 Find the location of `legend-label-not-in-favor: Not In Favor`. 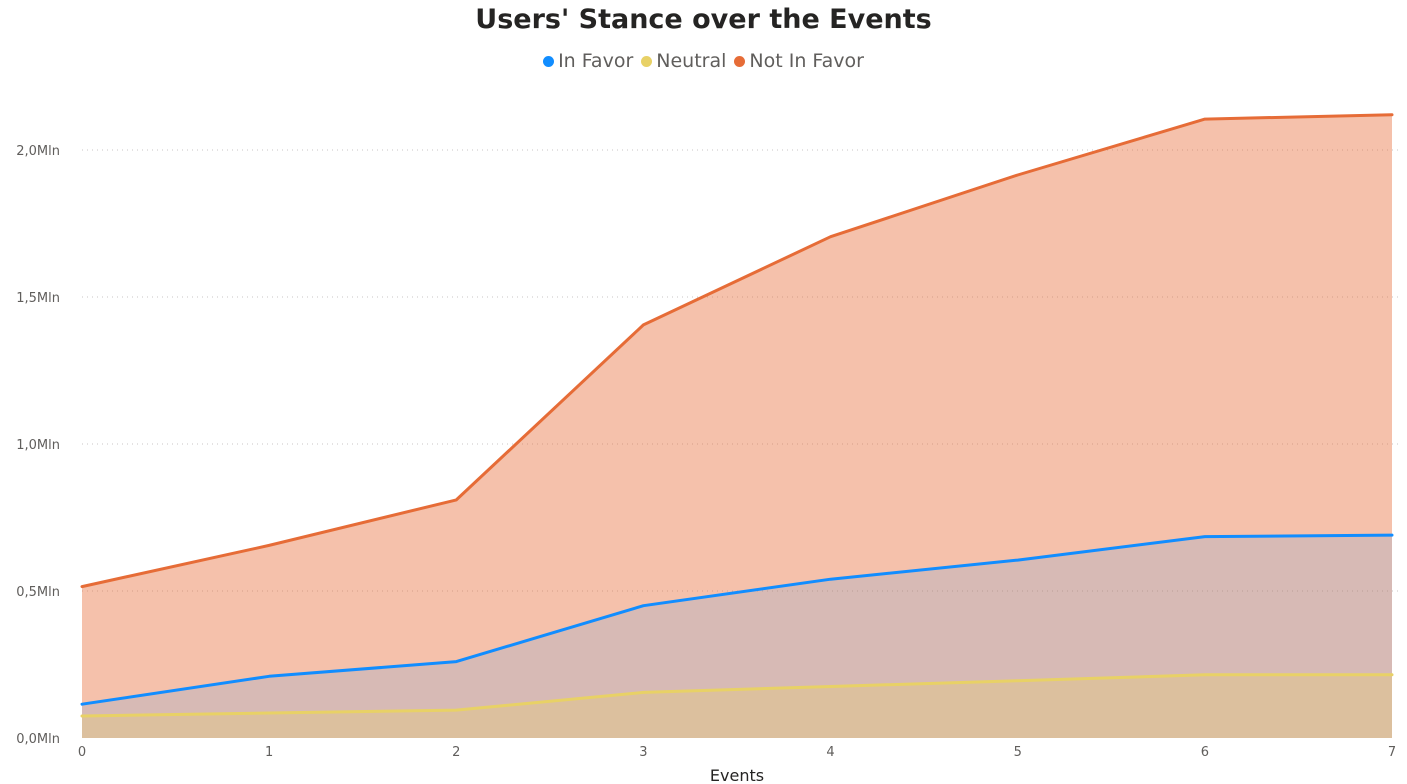

legend-label-not-in-favor: Not In Favor is located at coordinates (806, 61).